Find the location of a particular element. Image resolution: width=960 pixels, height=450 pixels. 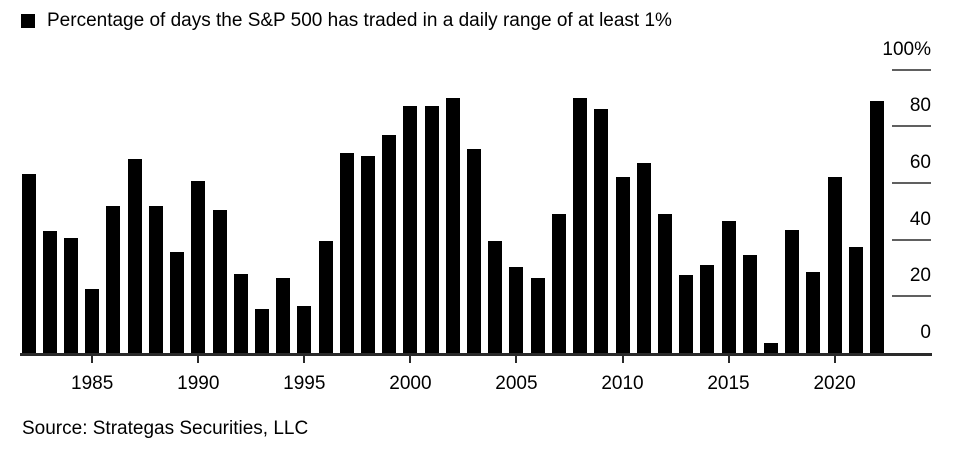

bar-2003 is located at coordinates (474, 251).